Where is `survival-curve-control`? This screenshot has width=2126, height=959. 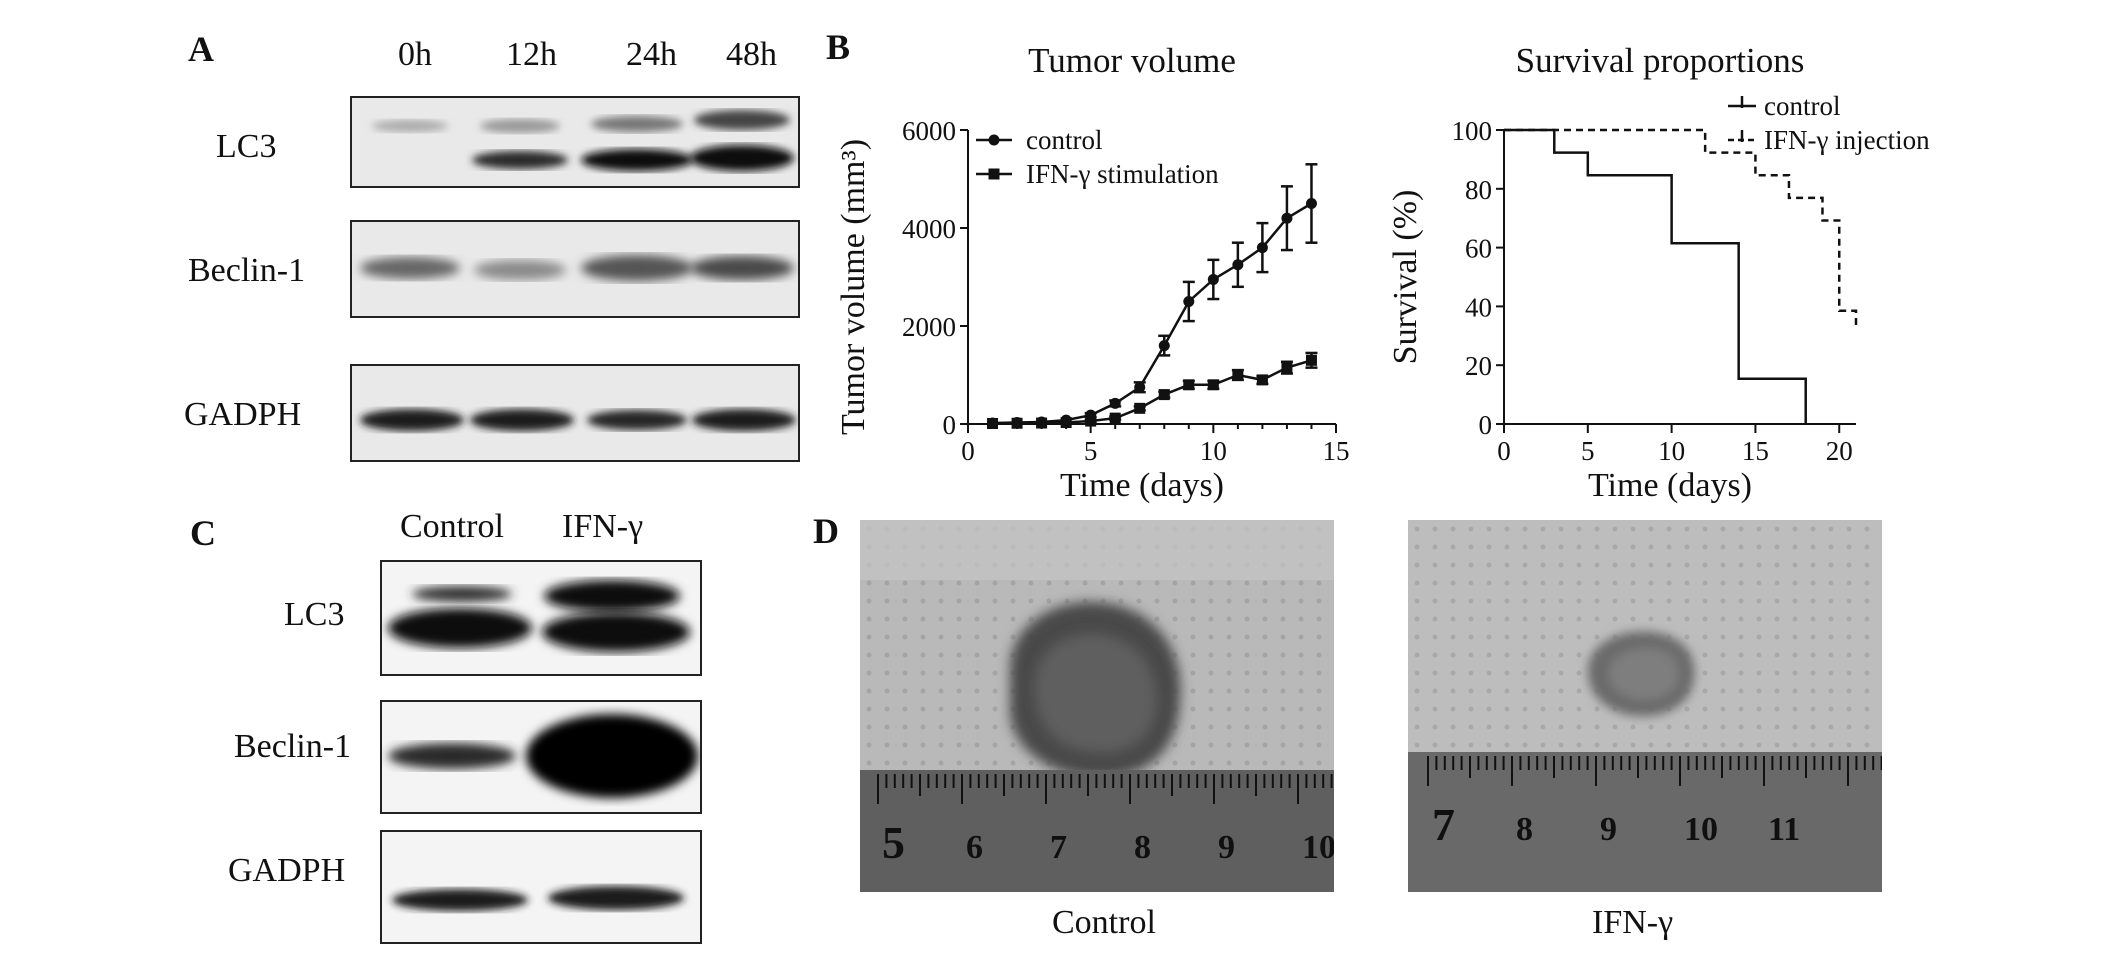 survival-curve-control is located at coordinates (1655, 276).